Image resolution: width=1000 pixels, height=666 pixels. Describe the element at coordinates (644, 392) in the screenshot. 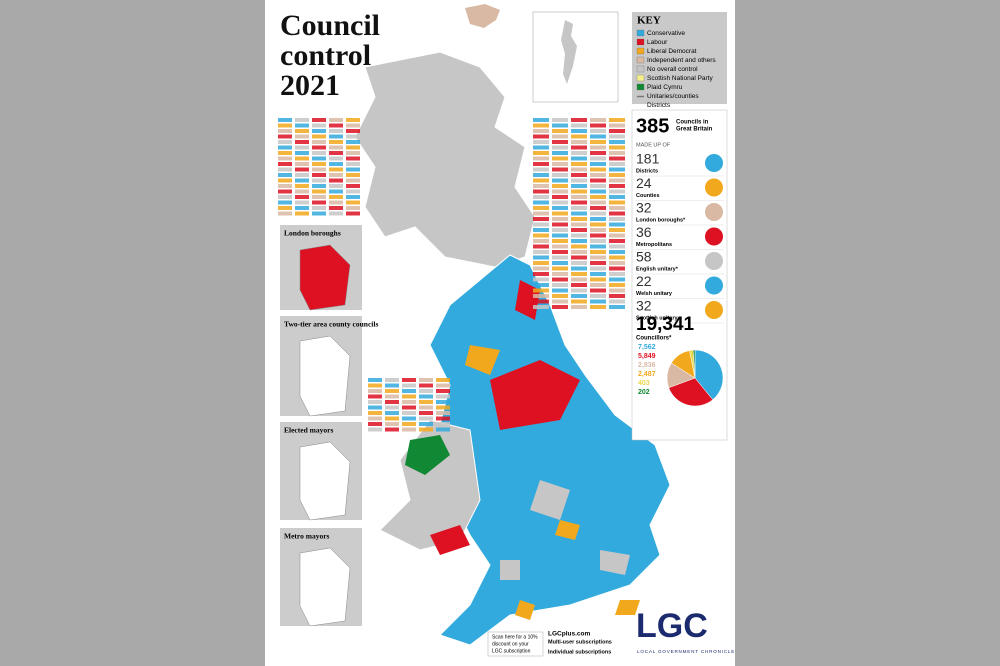

I see `councillor-count: 202` at that location.